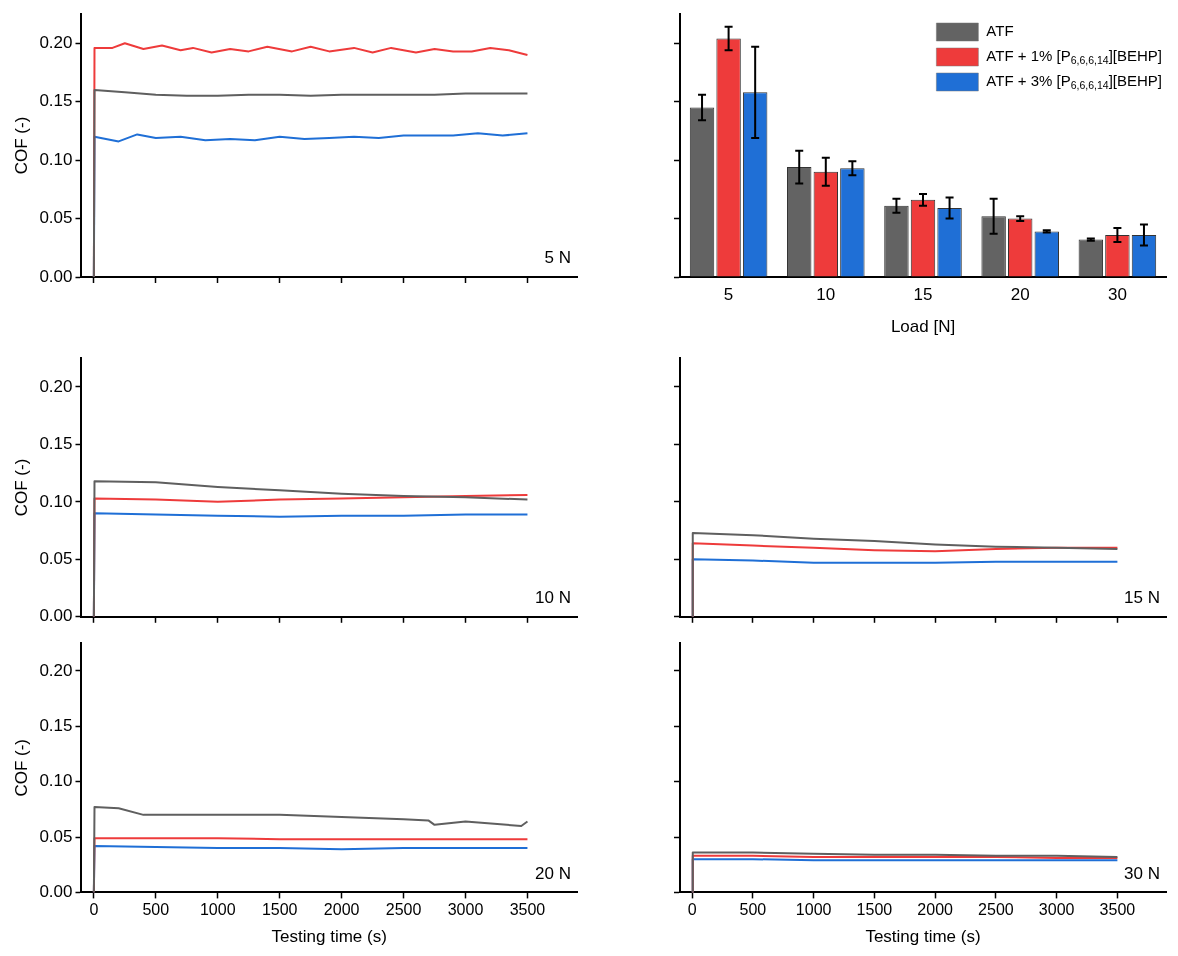  I want to click on annotation: 10 N, so click(553, 597).